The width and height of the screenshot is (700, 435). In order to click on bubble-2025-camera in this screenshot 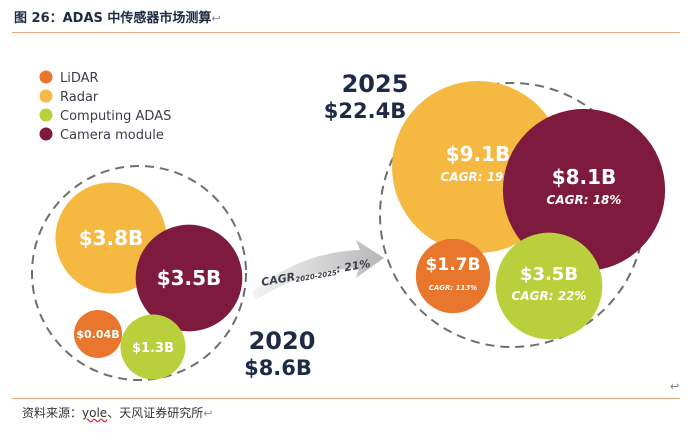, I will do `click(584, 190)`.